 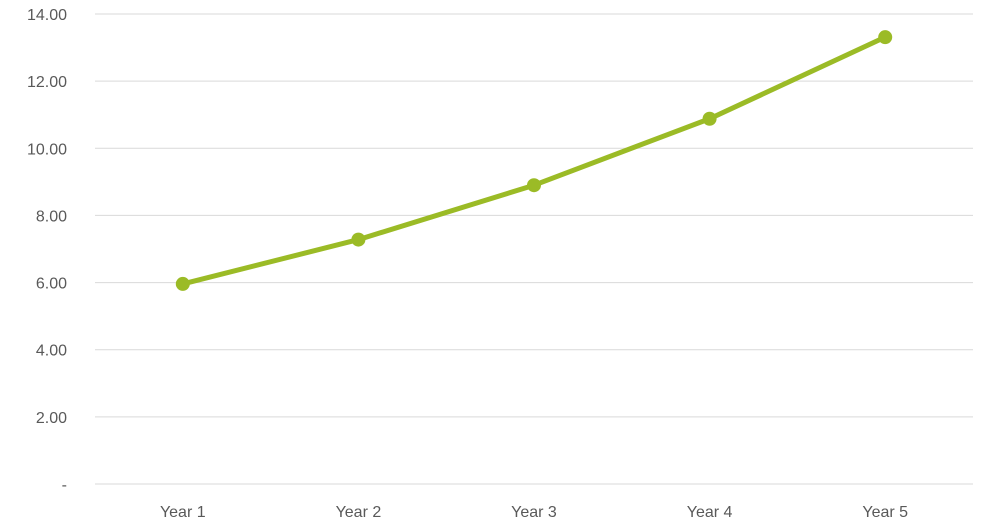 I want to click on x-axis-tick-labels: Year 1 Year 2 Year 3 Year 4 Year 5, so click(x=534, y=512).